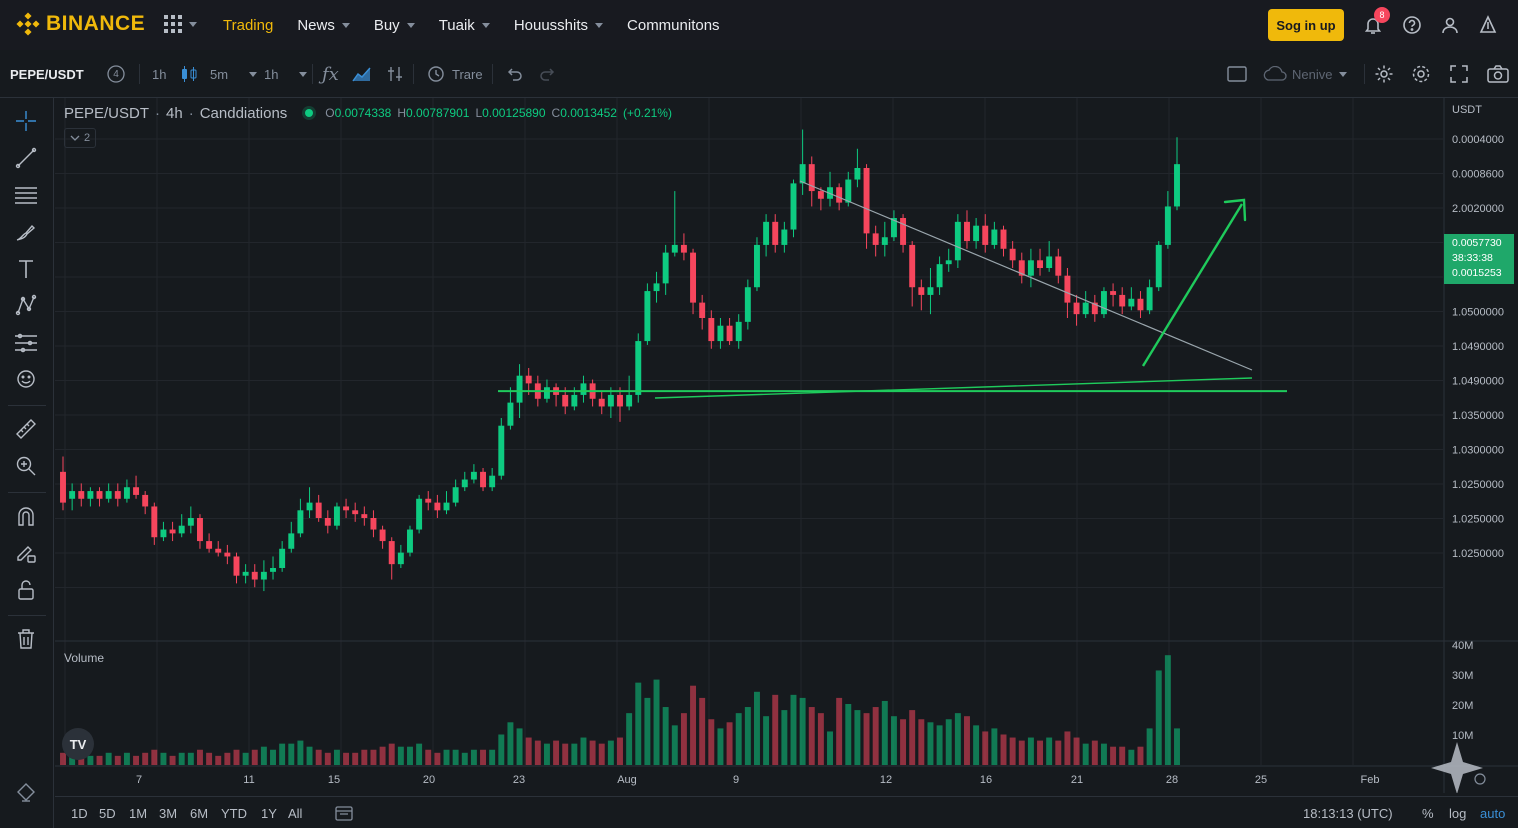  Describe the element at coordinates (759, 74) in the screenshot. I see `chart-toolbar: PEPE/USDT 4 1h 5m 1h ƒx Trare Nenive` at that location.